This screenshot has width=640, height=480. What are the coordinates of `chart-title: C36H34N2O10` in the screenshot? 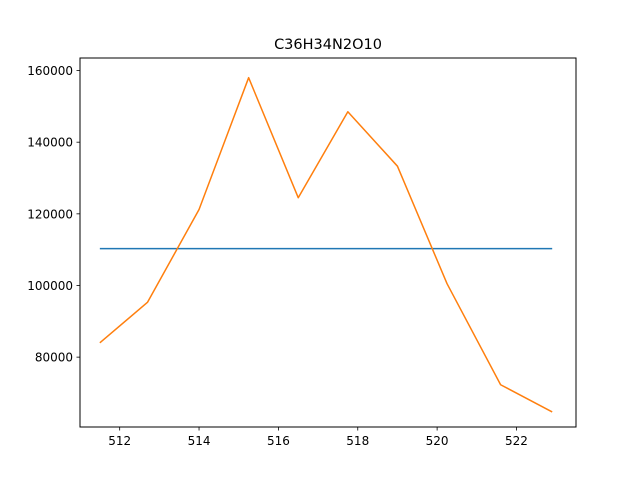 It's located at (328, 45).